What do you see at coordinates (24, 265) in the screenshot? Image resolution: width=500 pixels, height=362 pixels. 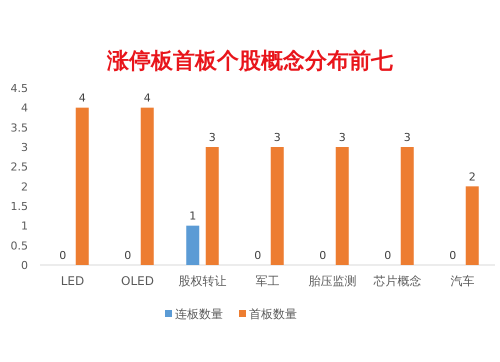 I see `y-tick-label: 0` at bounding box center [24, 265].